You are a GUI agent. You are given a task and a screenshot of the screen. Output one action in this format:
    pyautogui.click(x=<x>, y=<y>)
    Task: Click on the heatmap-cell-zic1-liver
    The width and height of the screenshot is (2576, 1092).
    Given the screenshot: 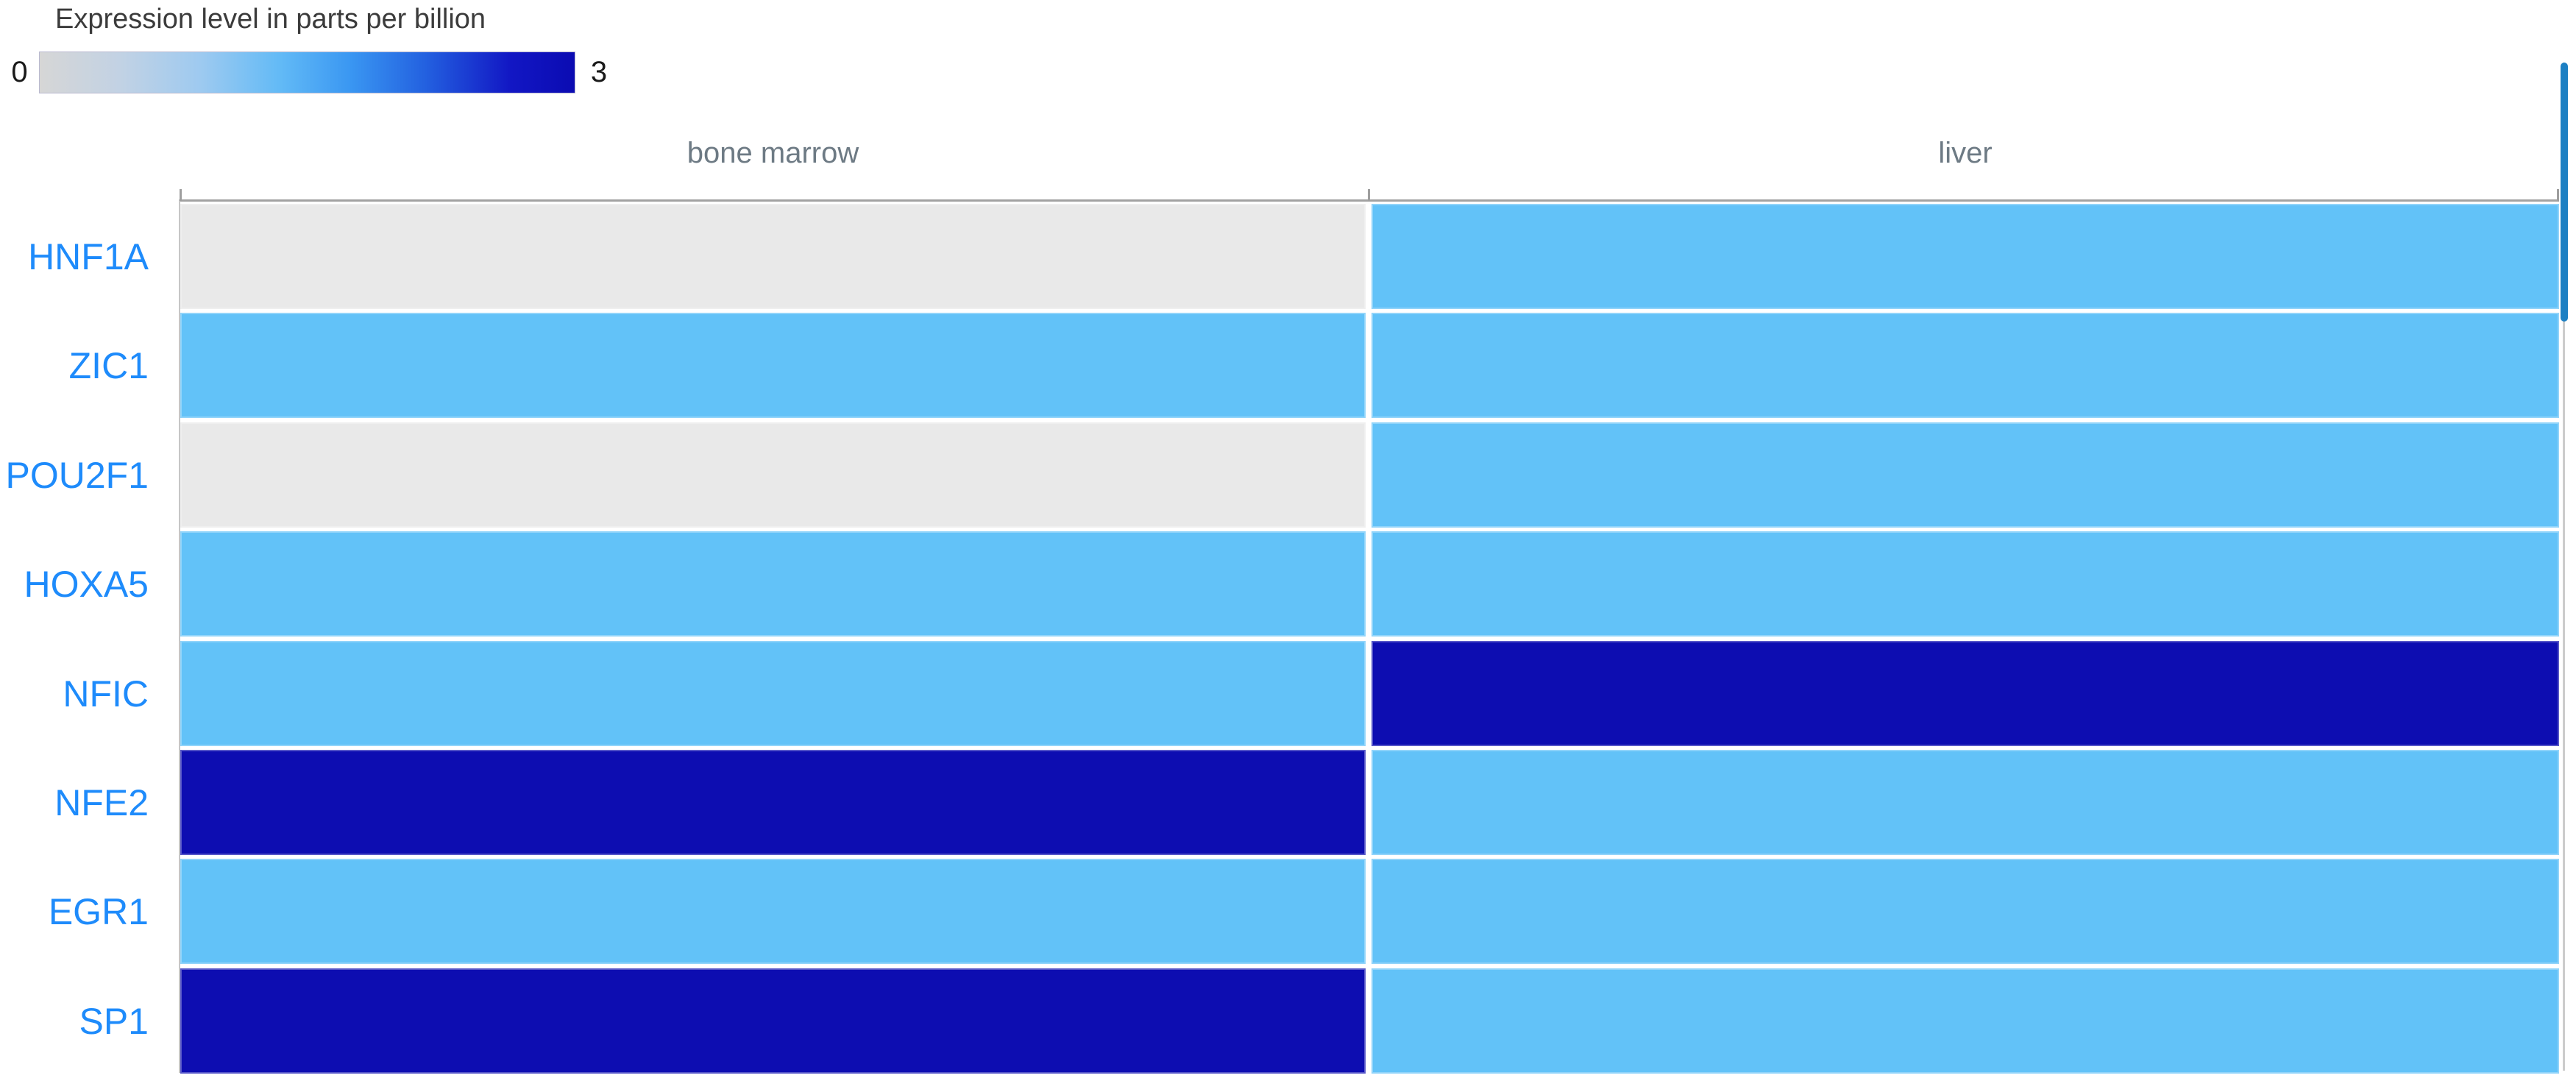 What is the action you would take?
    pyautogui.click(x=1965, y=365)
    